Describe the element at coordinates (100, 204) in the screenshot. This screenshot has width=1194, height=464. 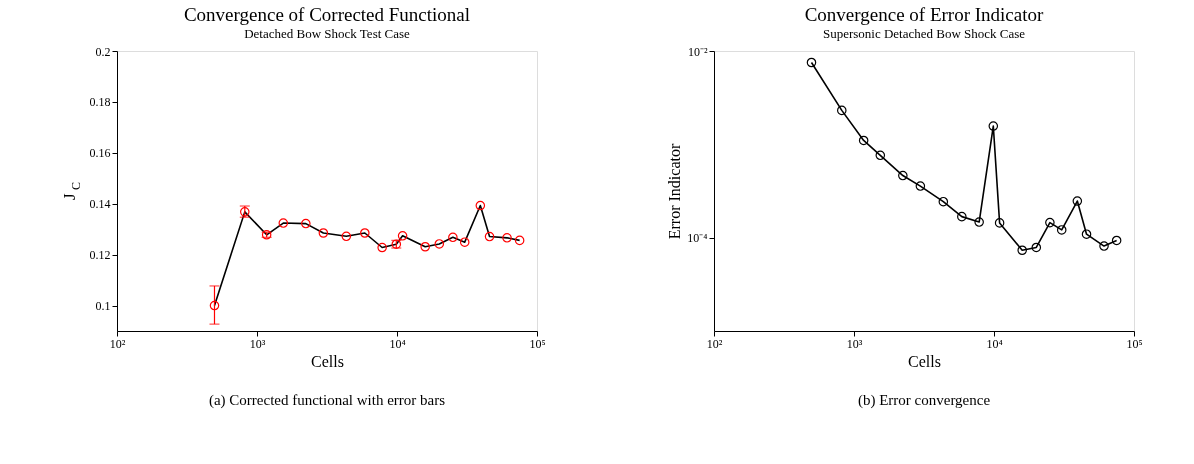
I see `y-tick-label: 0.14` at that location.